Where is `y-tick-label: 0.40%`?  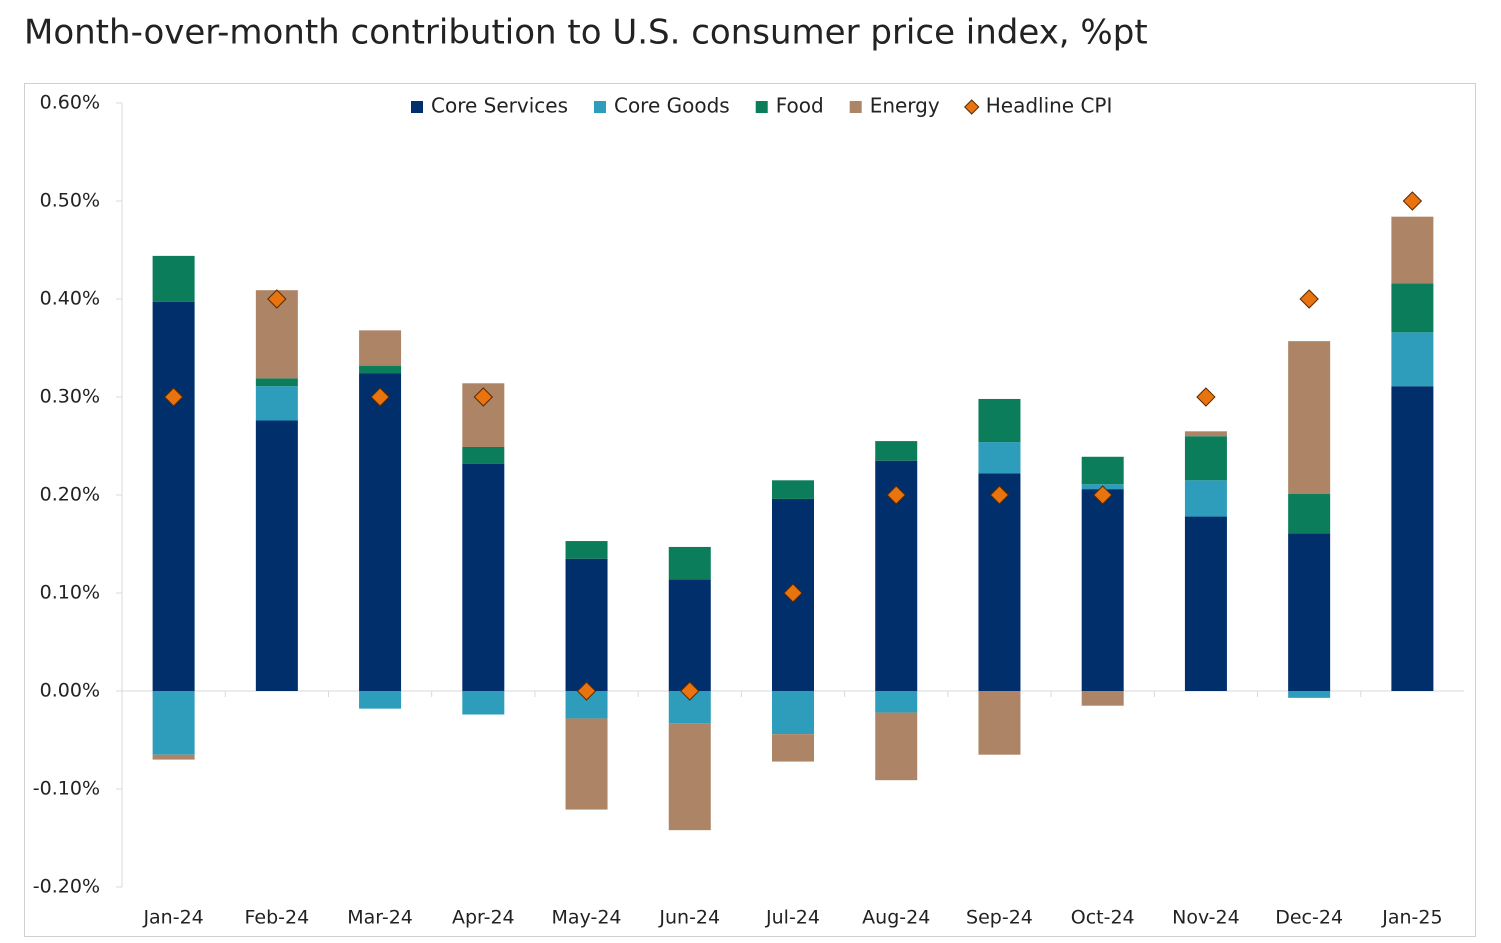 y-tick-label: 0.40% is located at coordinates (70, 299).